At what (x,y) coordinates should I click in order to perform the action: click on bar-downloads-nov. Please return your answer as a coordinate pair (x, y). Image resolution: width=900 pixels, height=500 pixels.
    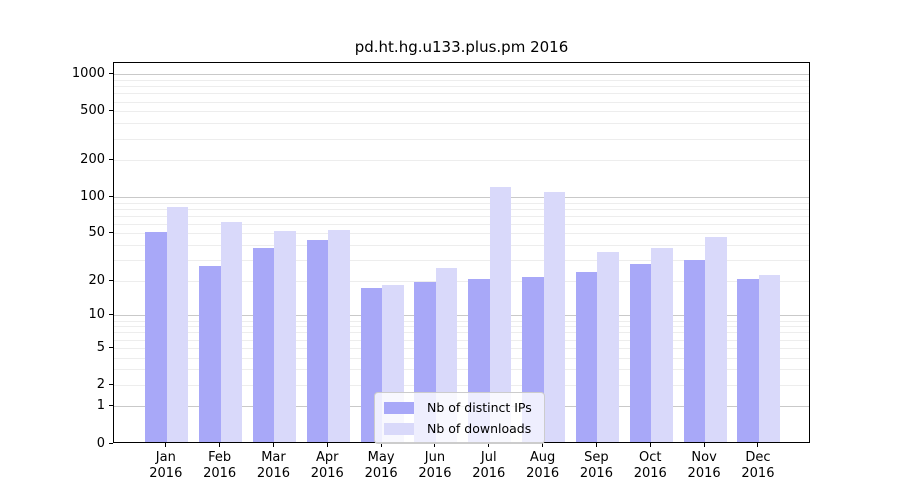
    Looking at the image, I should click on (716, 339).